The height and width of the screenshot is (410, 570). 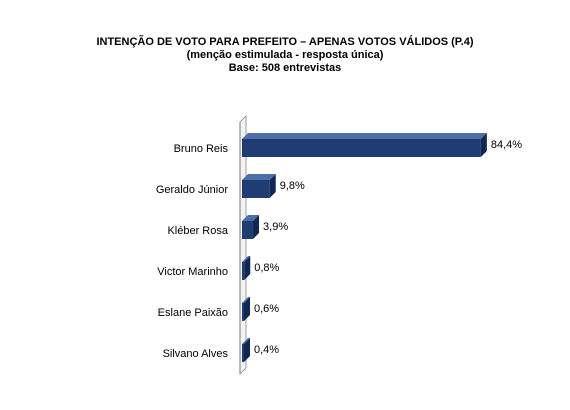 I want to click on data-label: 0,8%, so click(x=266, y=268).